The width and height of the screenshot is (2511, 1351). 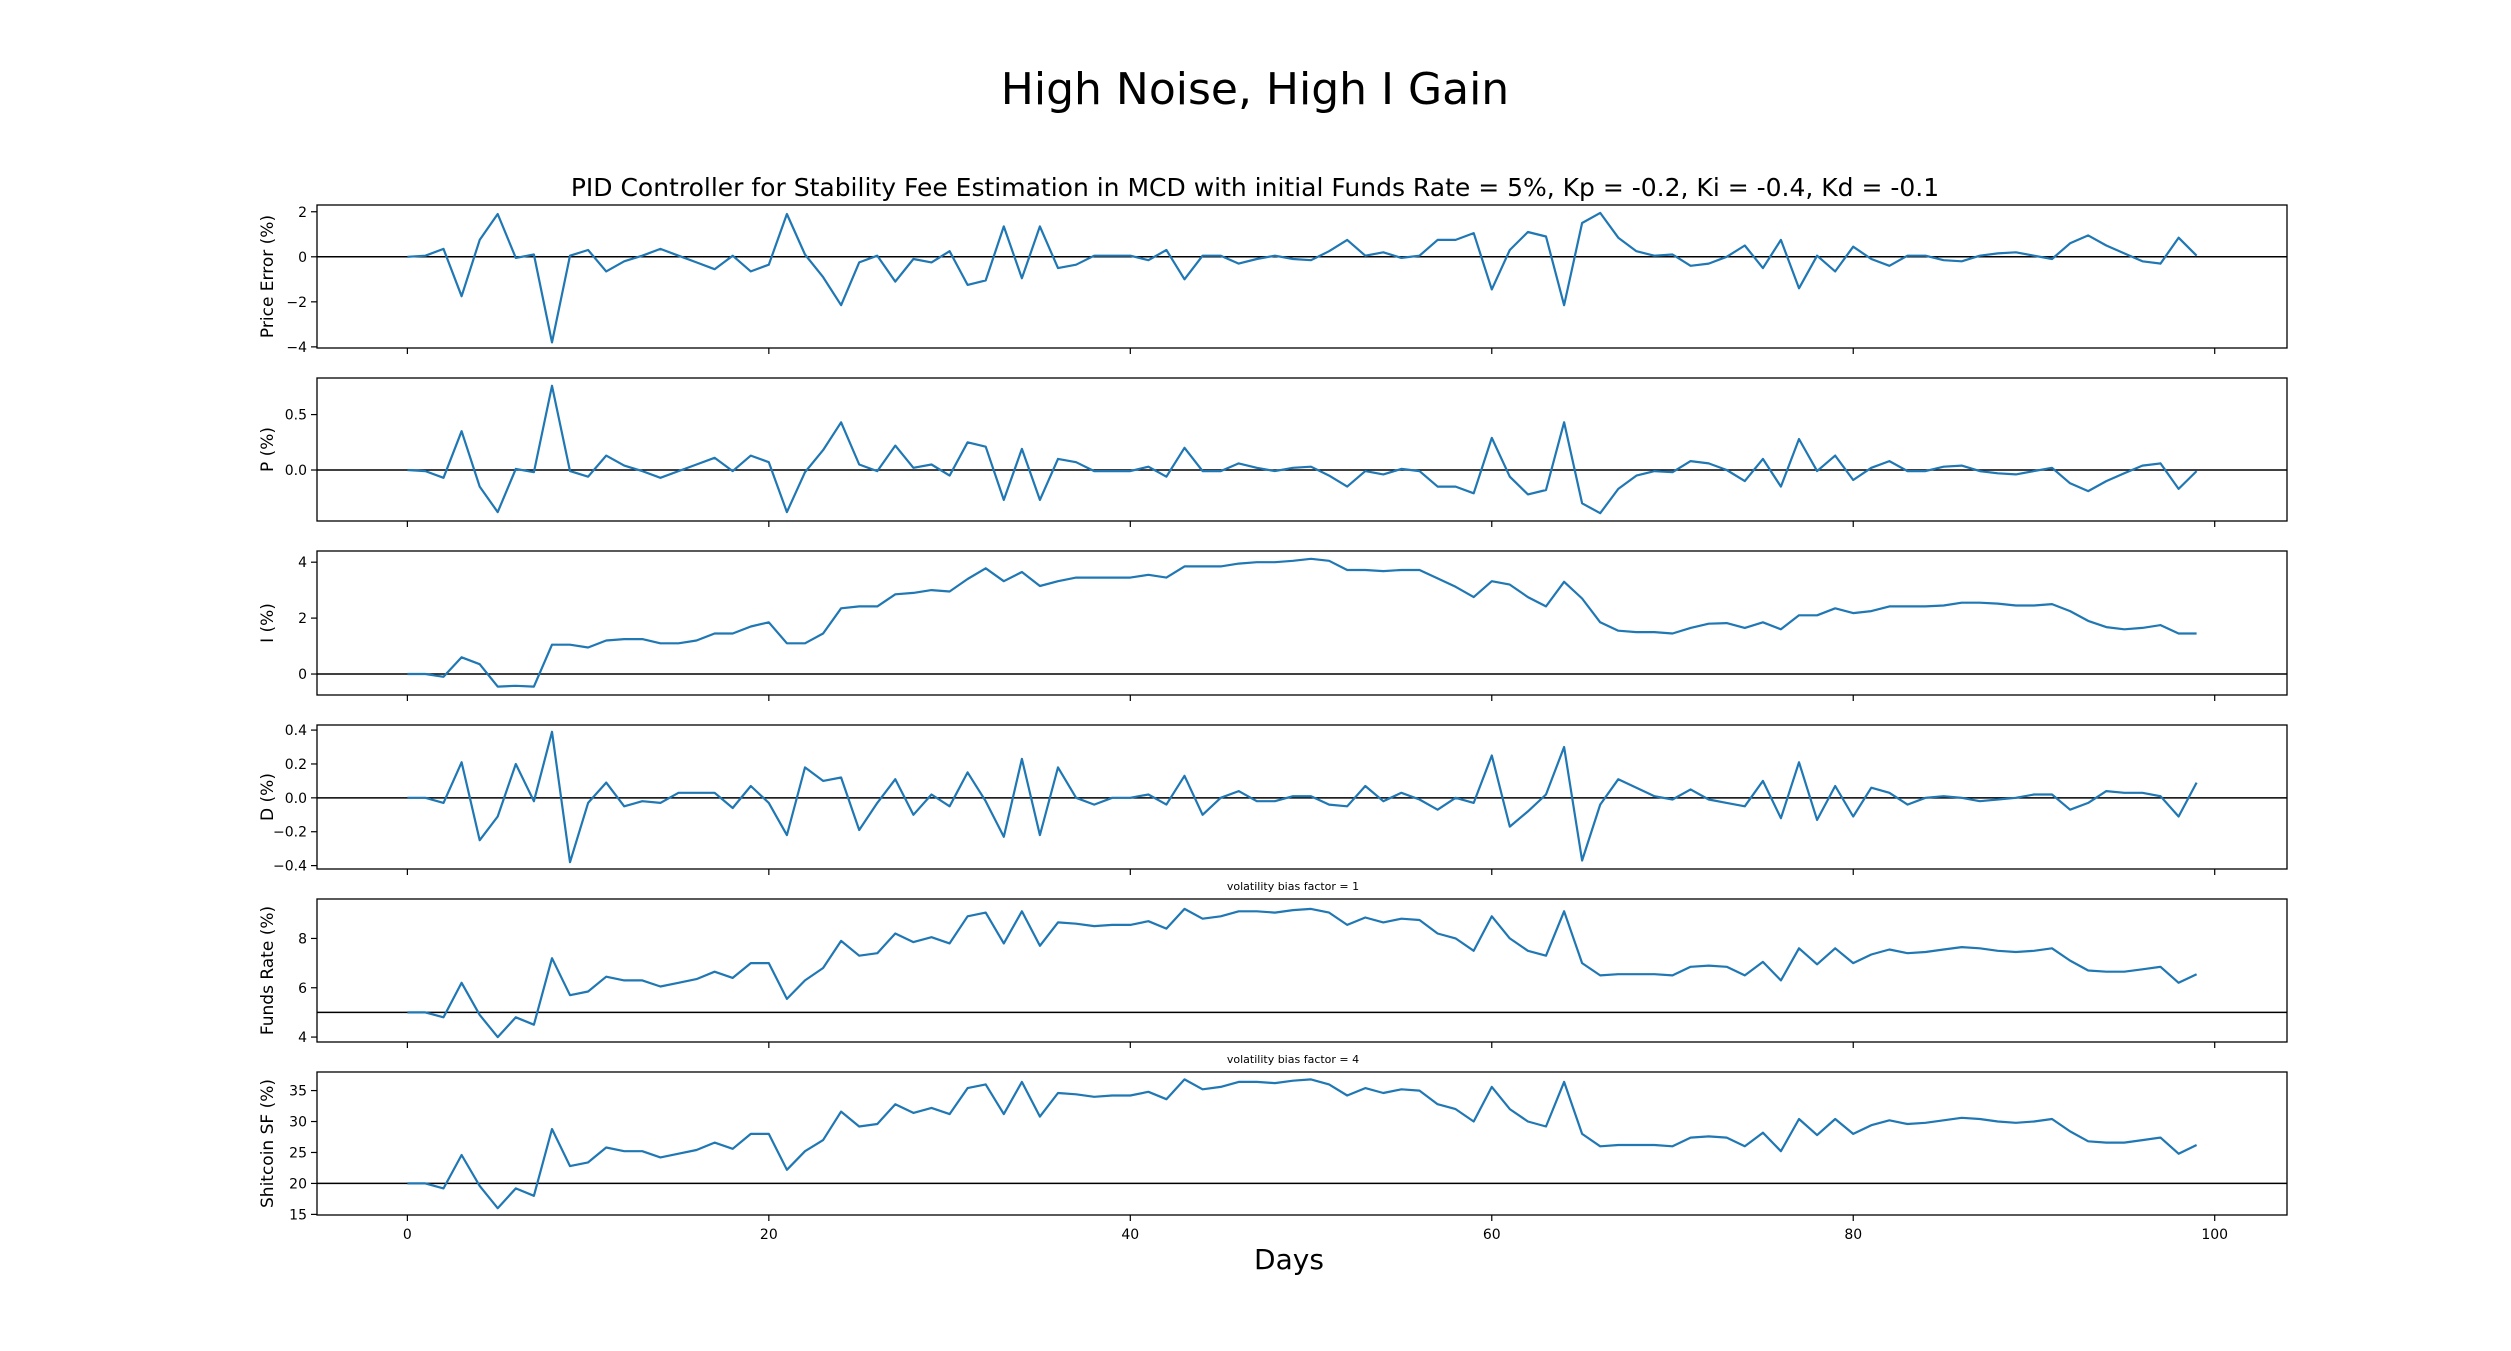 I want to click on y-axis-label: Funds Rate (%), so click(x=268, y=970).